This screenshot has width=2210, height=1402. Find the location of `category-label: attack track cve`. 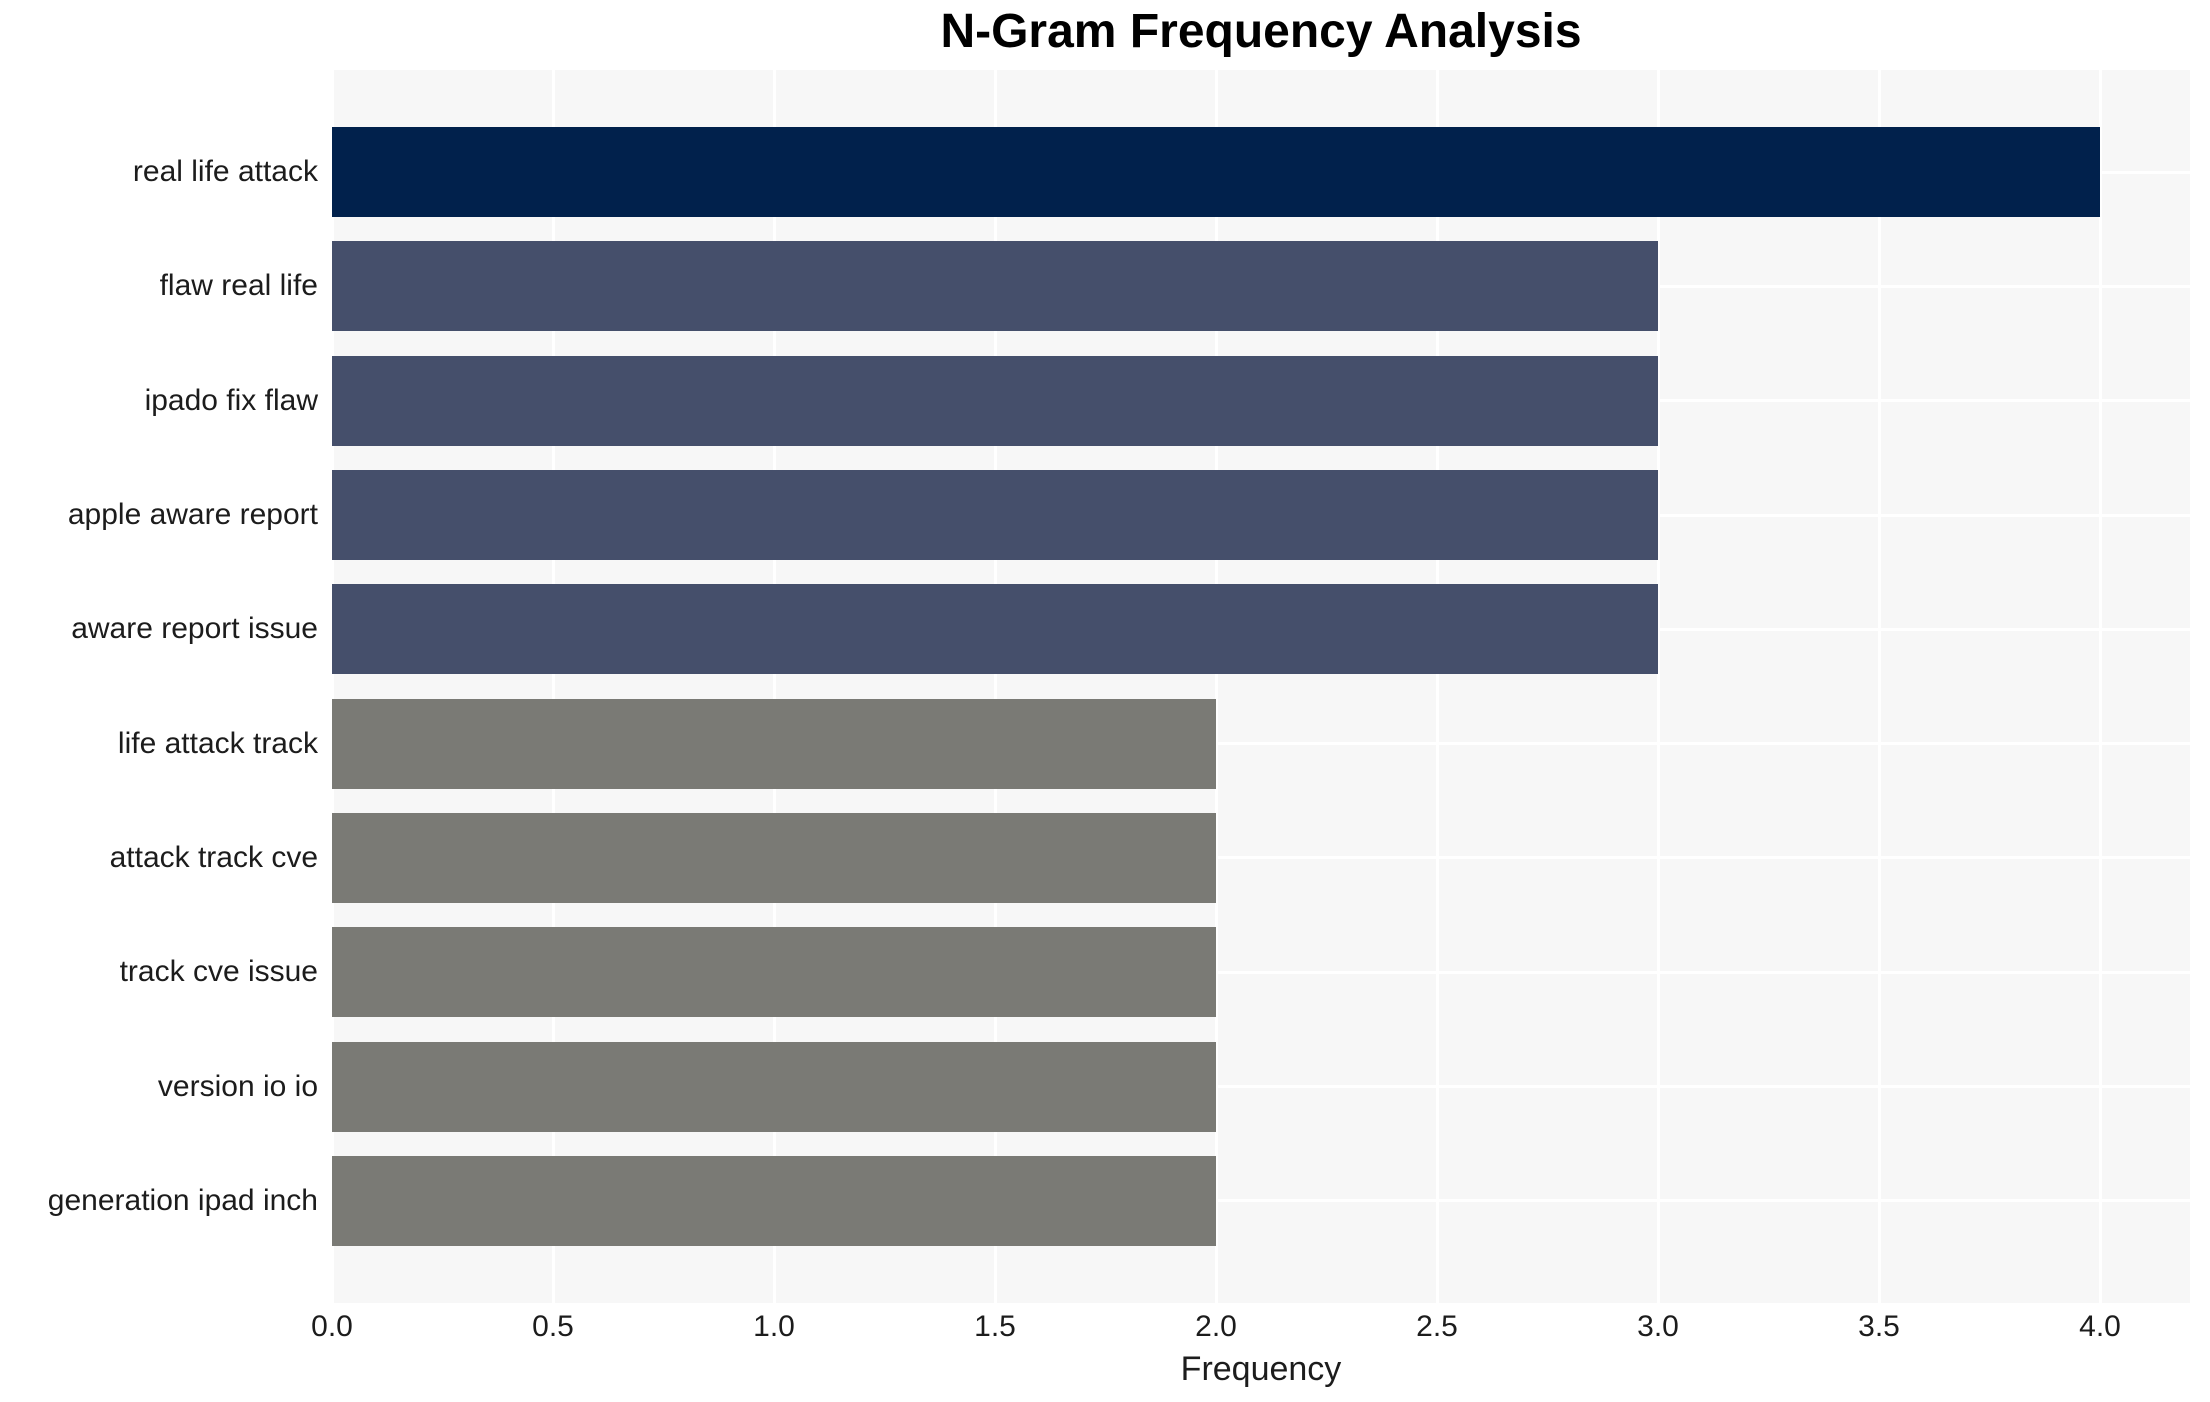

category-label: attack track cve is located at coordinates (213, 857).